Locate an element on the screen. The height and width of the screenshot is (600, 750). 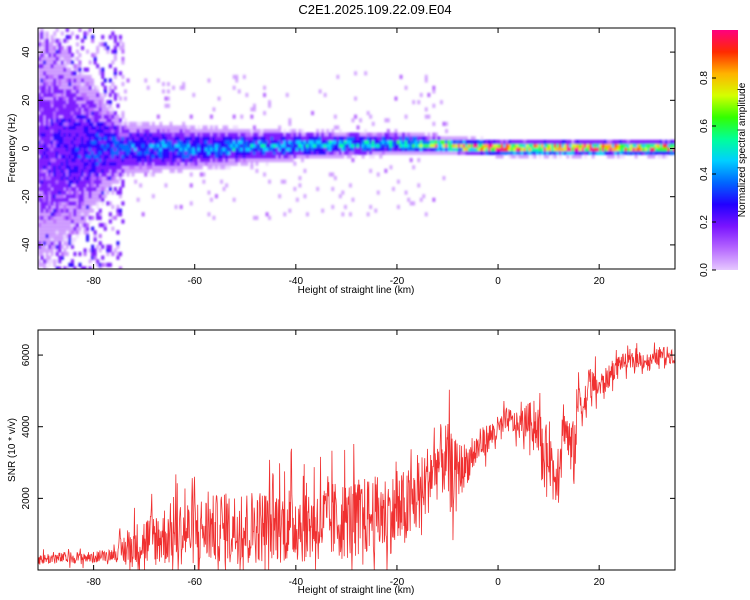
snr-x-tick-label: -60 is located at coordinates (194, 582).